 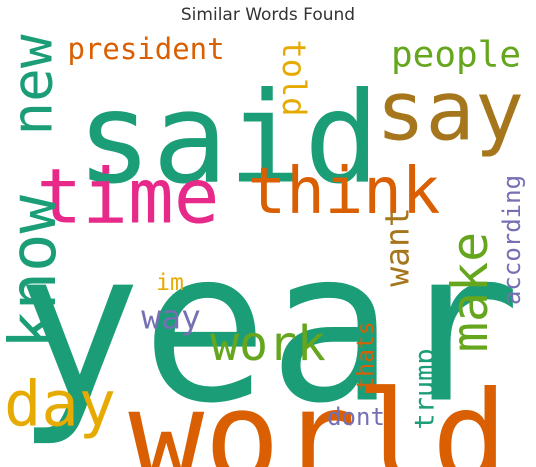 What do you see at coordinates (268, 344) in the screenshot?
I see `word-work: work` at bounding box center [268, 344].